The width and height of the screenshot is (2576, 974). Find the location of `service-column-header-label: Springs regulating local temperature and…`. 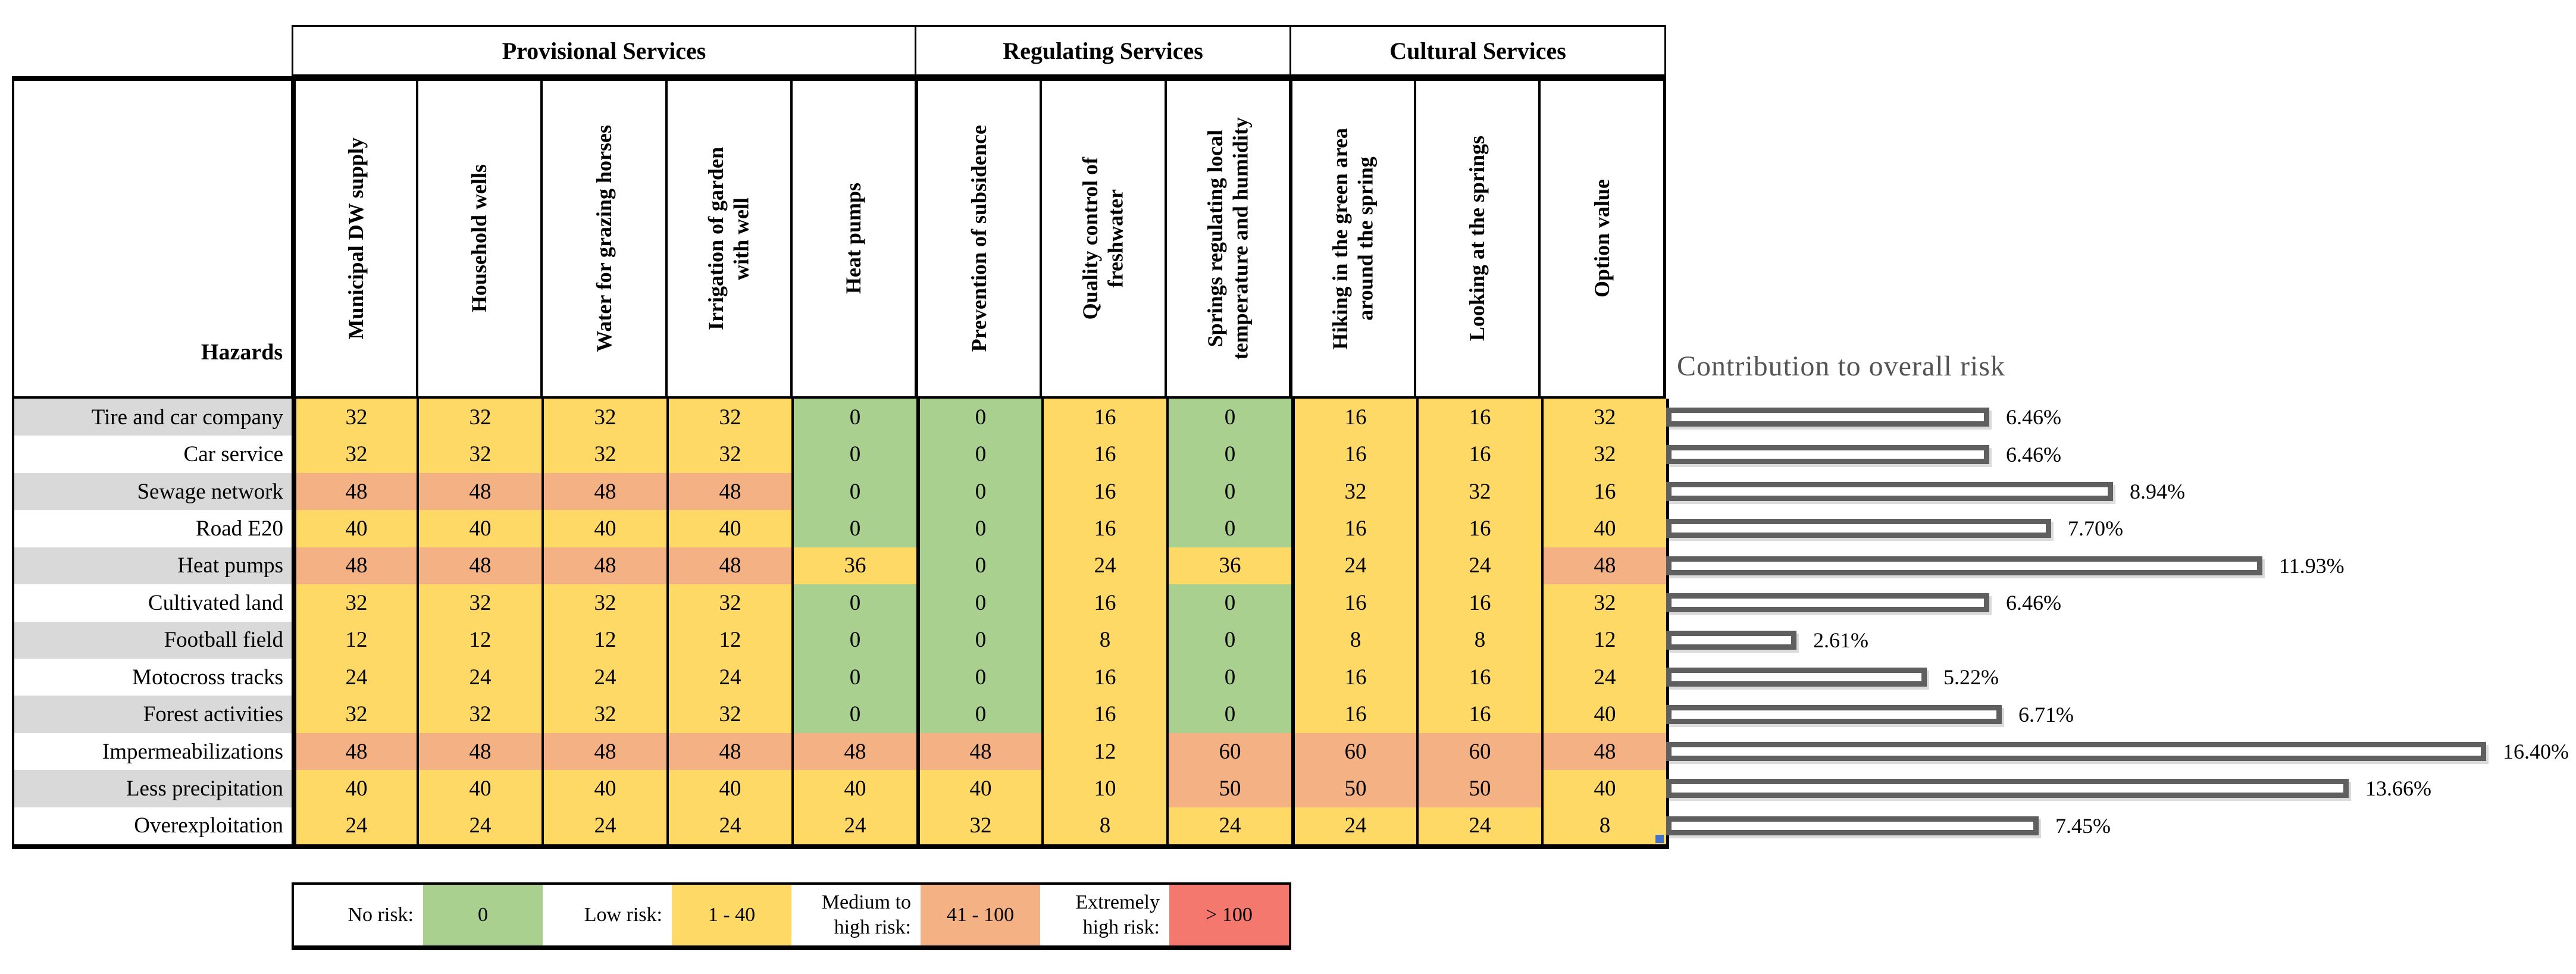

service-column-header-label: Springs regulating local temperature and… is located at coordinates (1228, 238).